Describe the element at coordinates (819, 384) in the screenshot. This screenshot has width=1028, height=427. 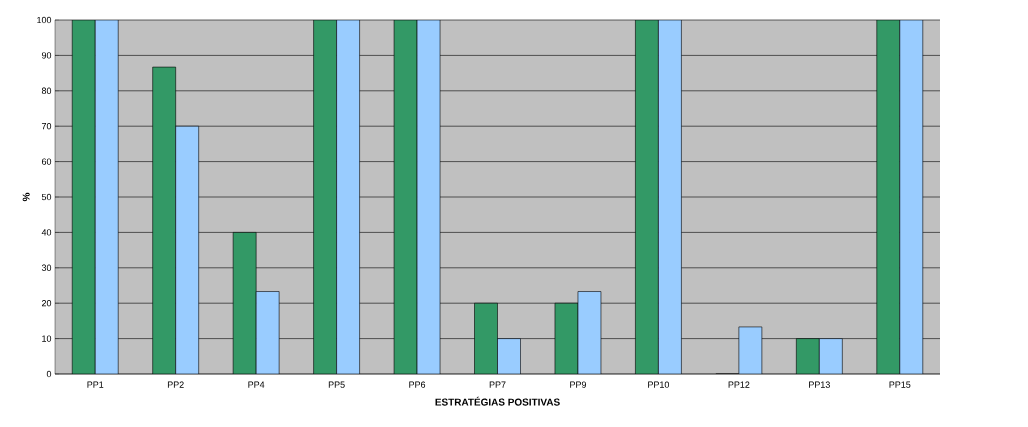
I see `x-tick-label: PP13` at that location.